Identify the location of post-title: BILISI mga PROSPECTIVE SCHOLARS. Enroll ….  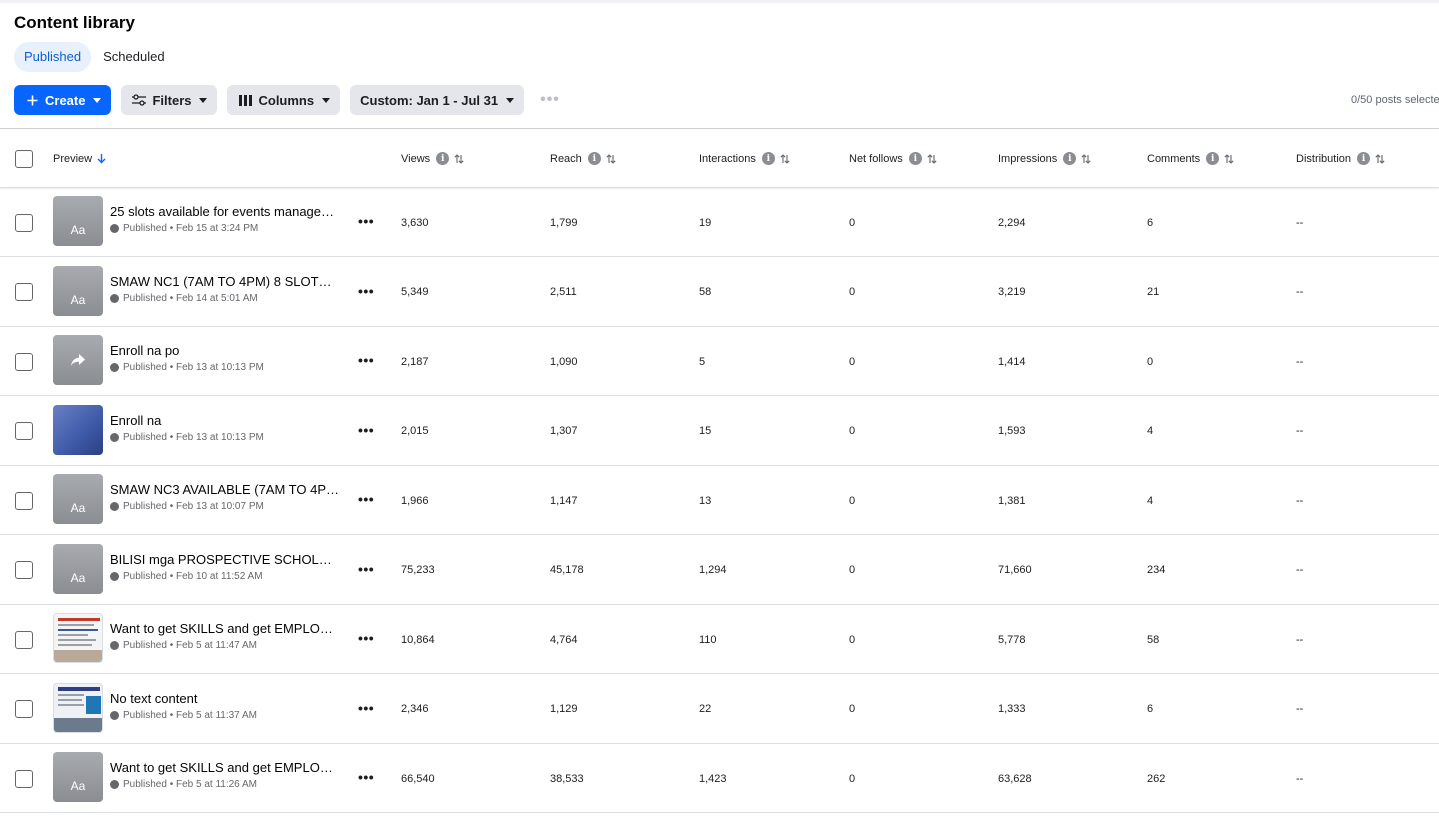
(225, 559).